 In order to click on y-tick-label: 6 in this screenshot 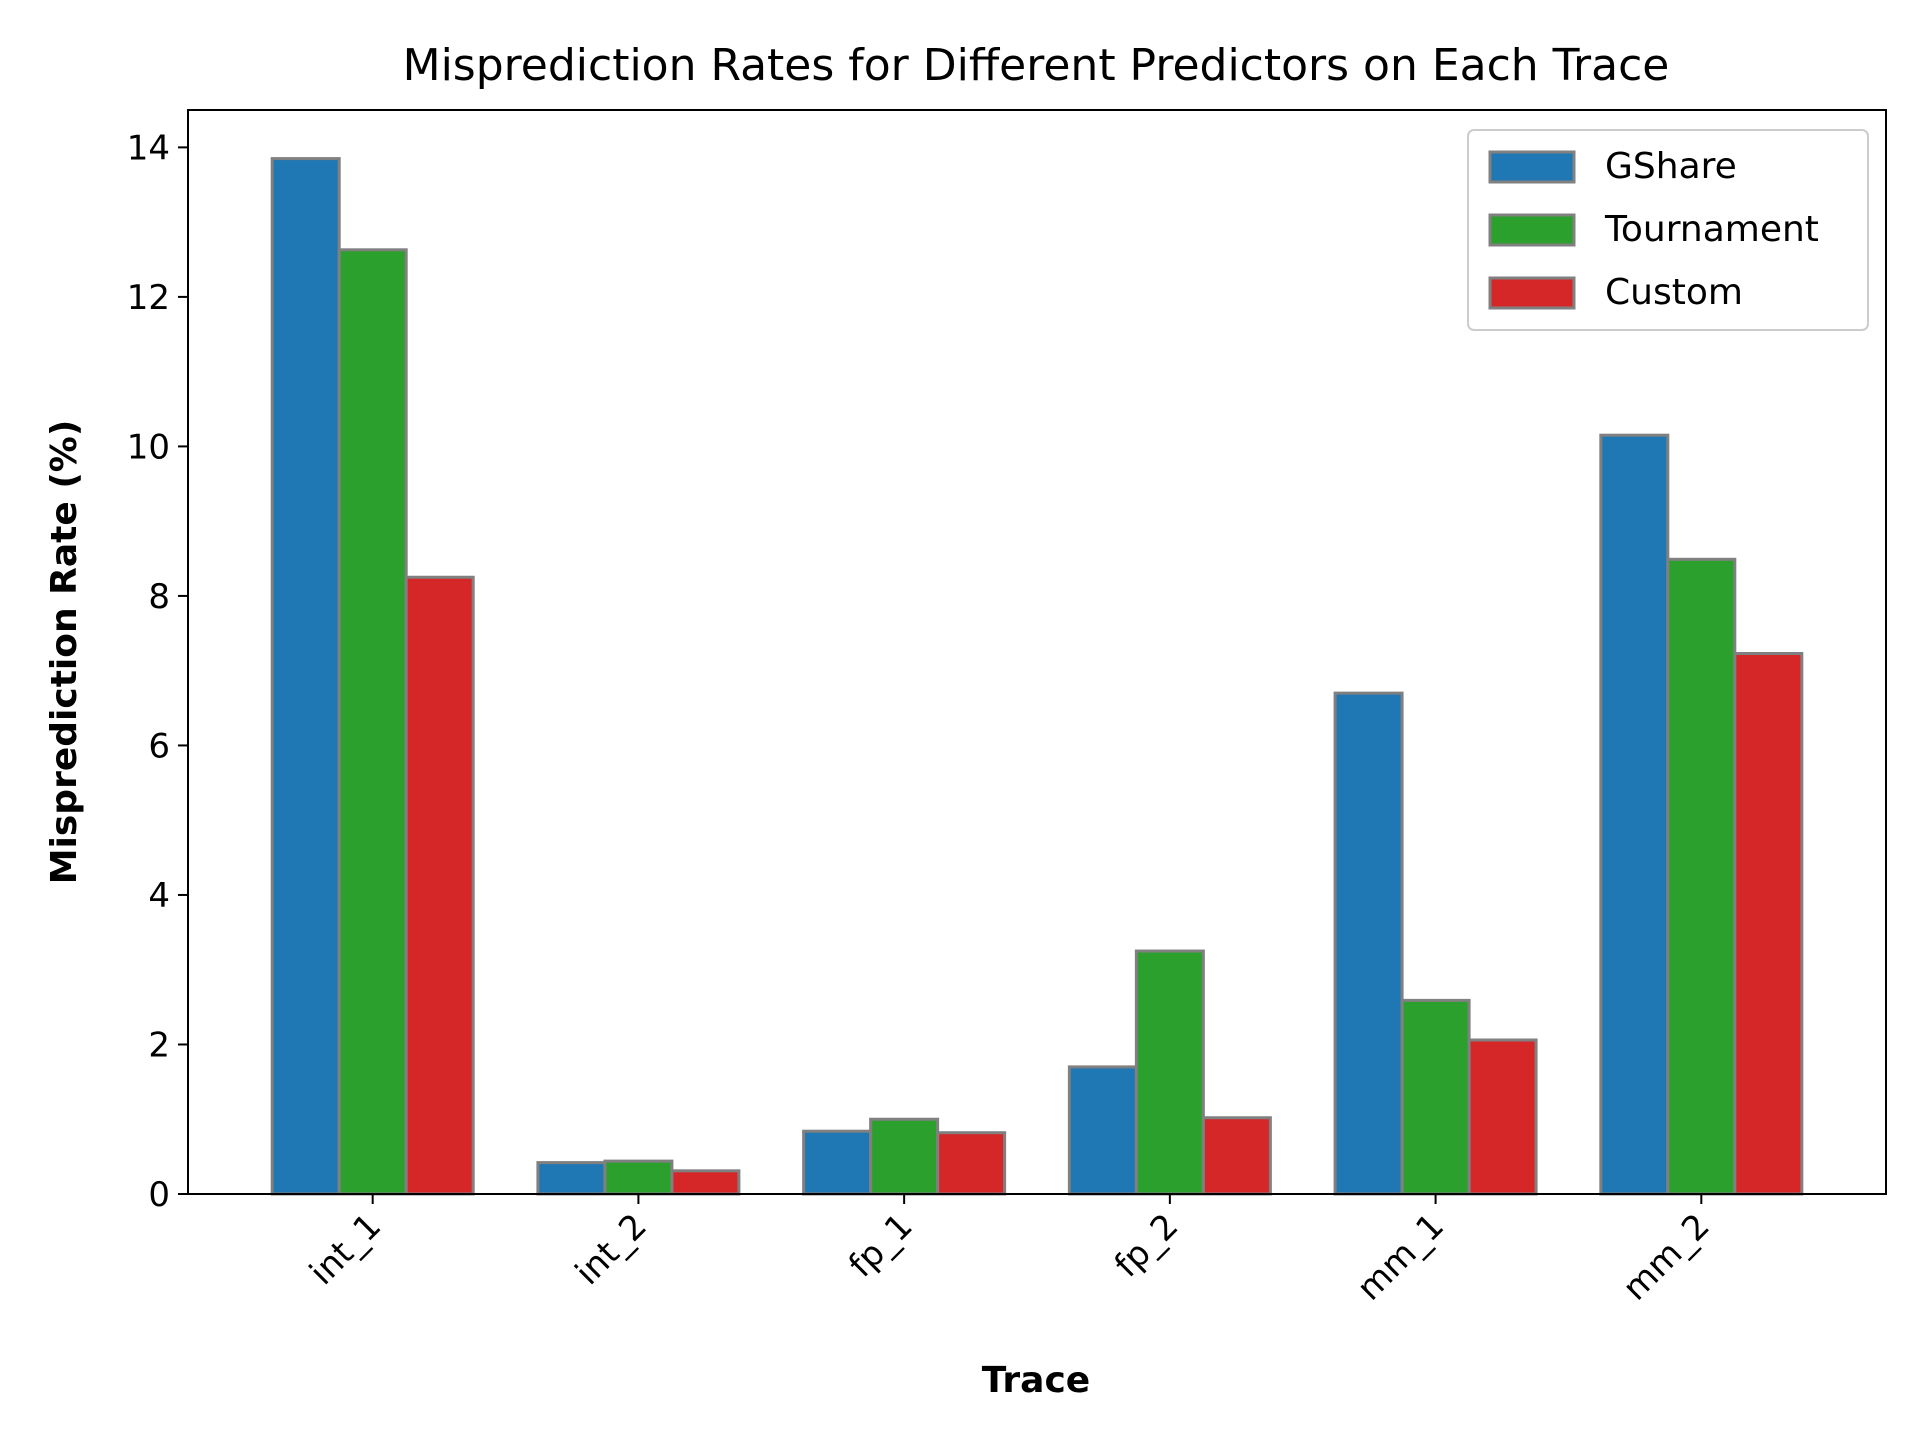, I will do `click(159, 746)`.